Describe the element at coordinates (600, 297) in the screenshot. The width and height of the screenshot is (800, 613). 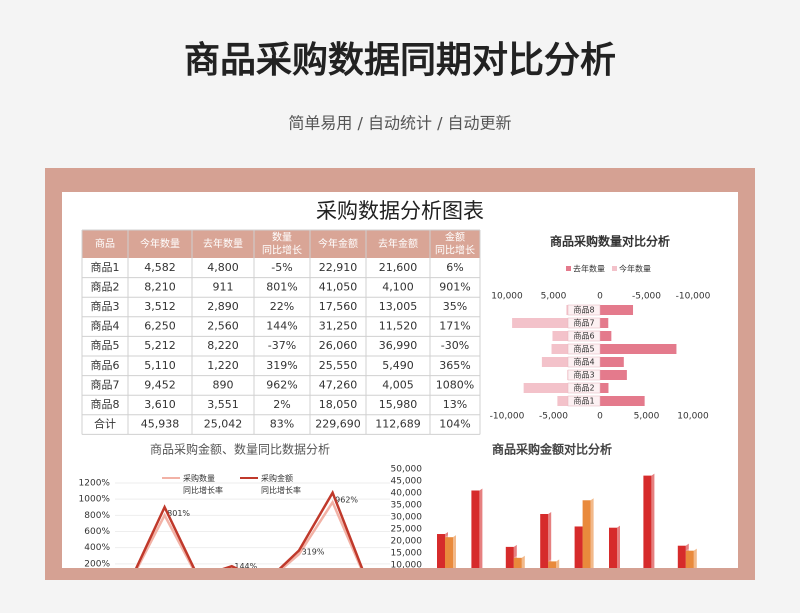
I see `x2-tick-label: 0` at that location.